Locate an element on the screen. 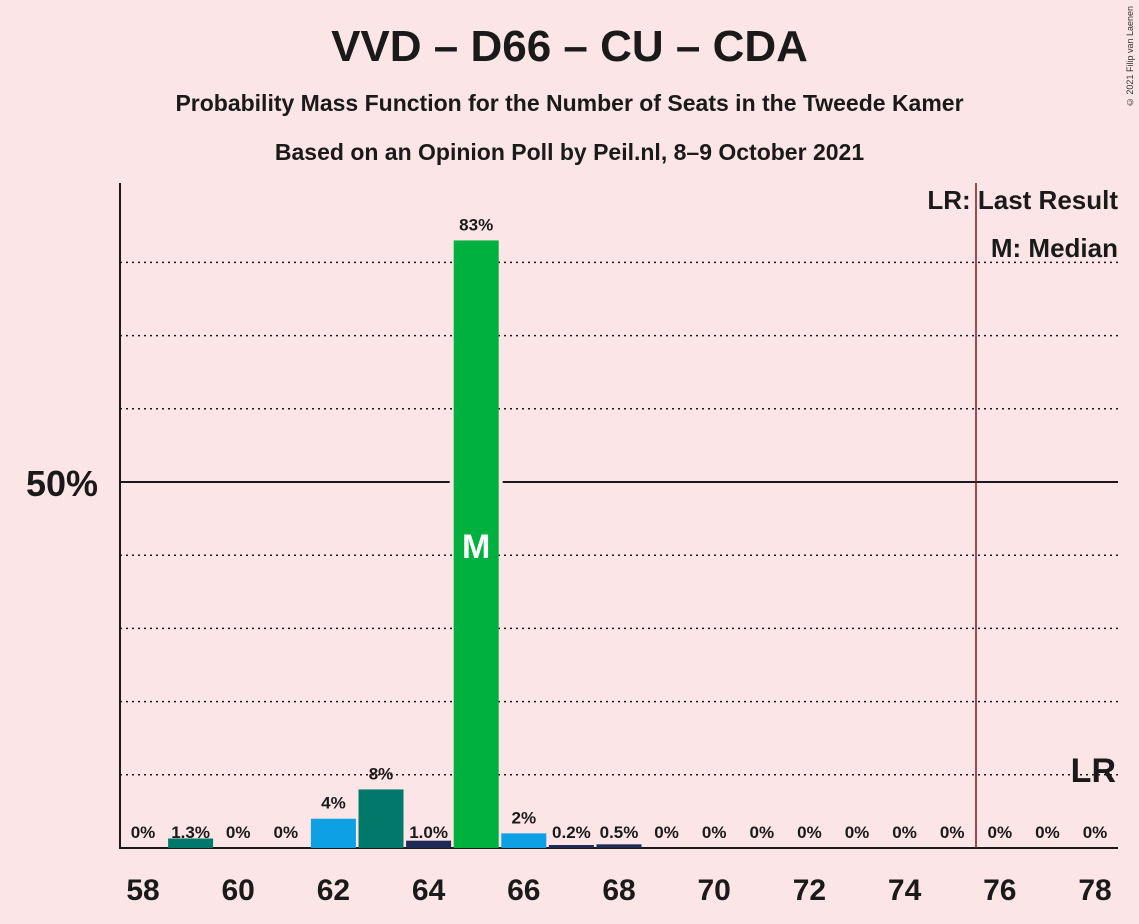 Image resolution: width=1139 pixels, height=924 pixels. bar-label-60: 0% is located at coordinates (238, 832).